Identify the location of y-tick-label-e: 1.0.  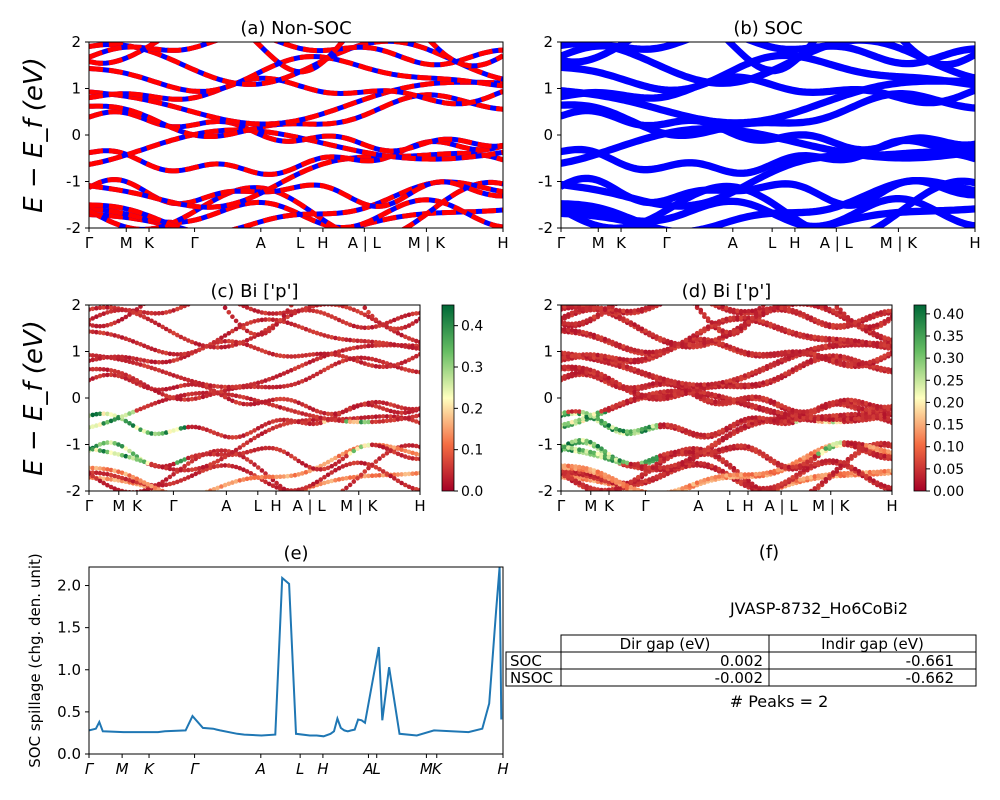
(69, 670).